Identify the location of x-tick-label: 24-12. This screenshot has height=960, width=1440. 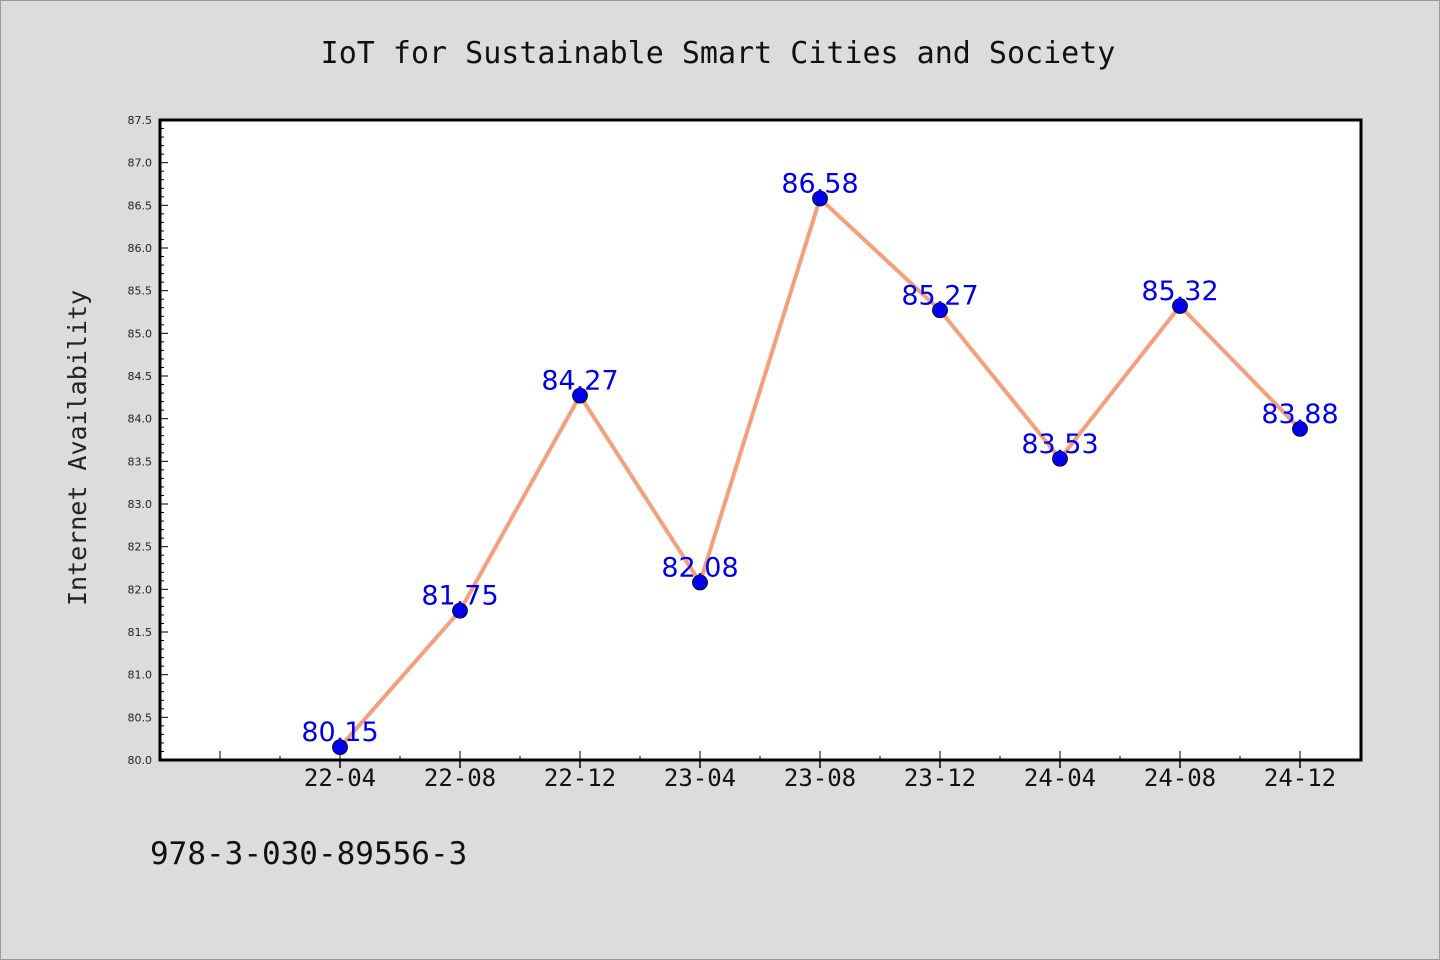
(1300, 778).